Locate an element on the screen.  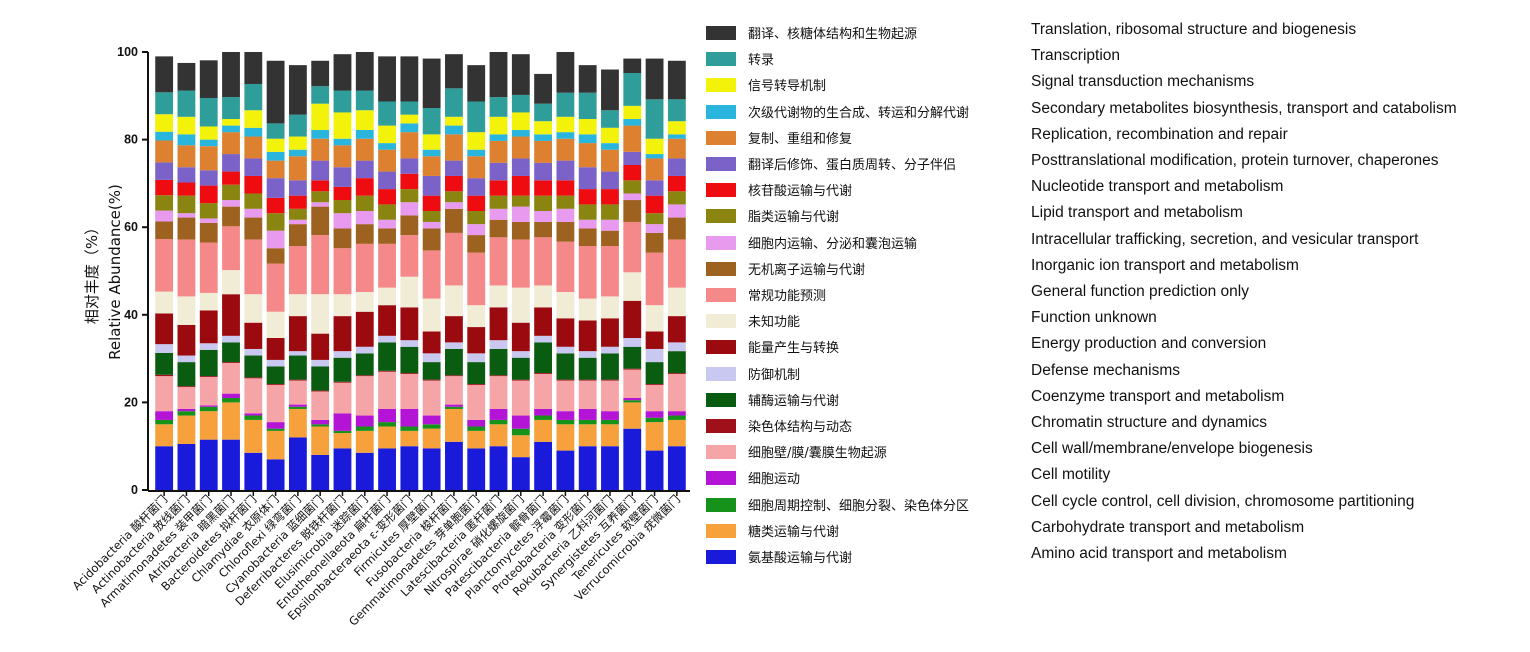
legend-label-en: Cell motility is located at coordinates (1071, 475).